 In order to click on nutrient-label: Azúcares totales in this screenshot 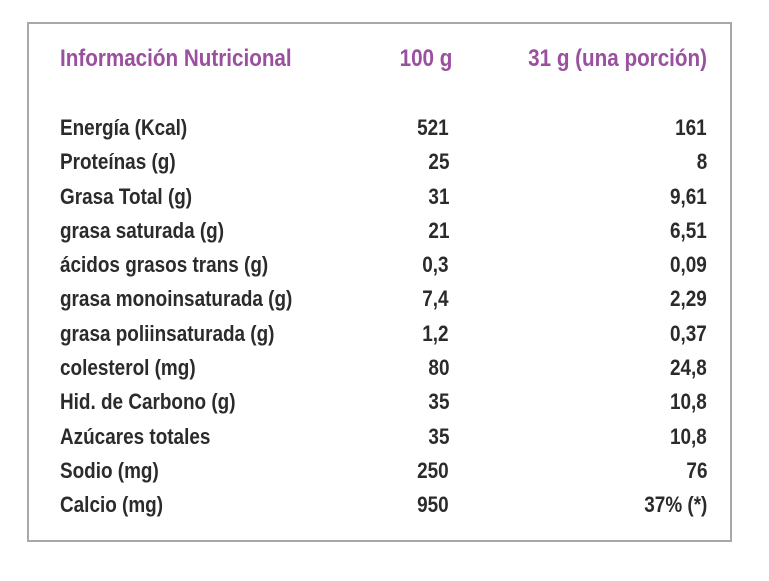, I will do `click(135, 436)`.